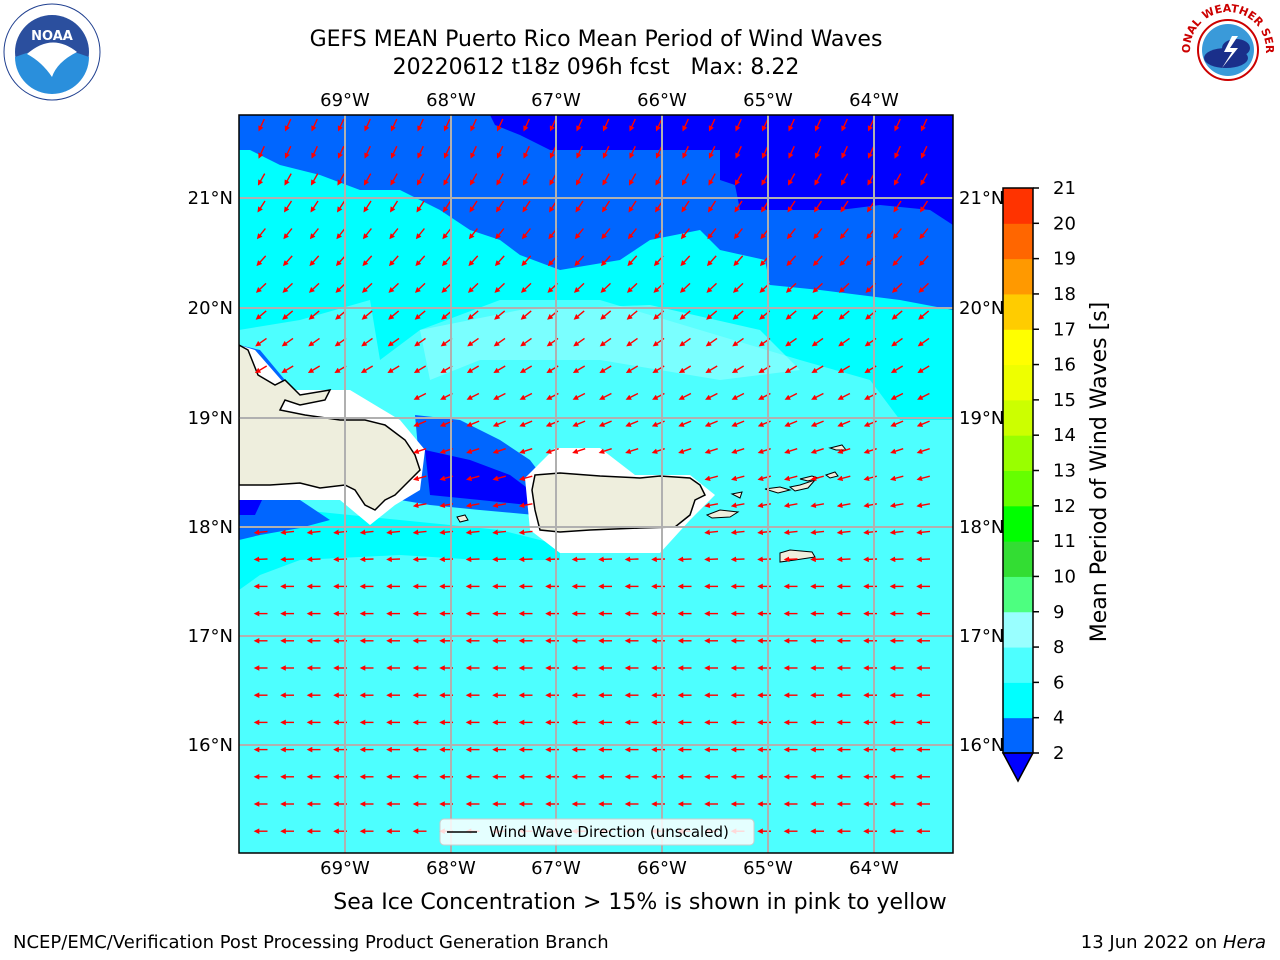 This screenshot has height=960, width=1280. What do you see at coordinates (768, 868) in the screenshot?
I see `lon-label: 65°W` at bounding box center [768, 868].